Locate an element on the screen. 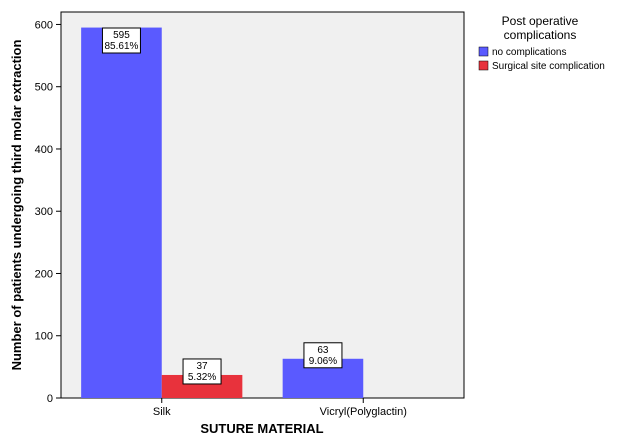  legend-swatch-no-complications is located at coordinates (483, 51).